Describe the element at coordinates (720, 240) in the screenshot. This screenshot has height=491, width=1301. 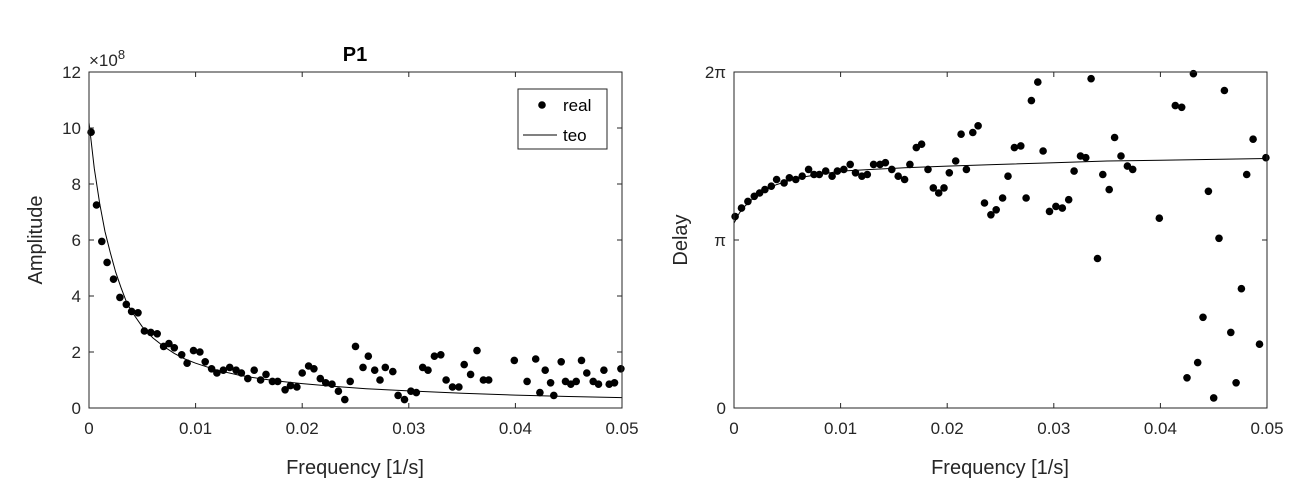
I see `y-tick-label: π` at that location.